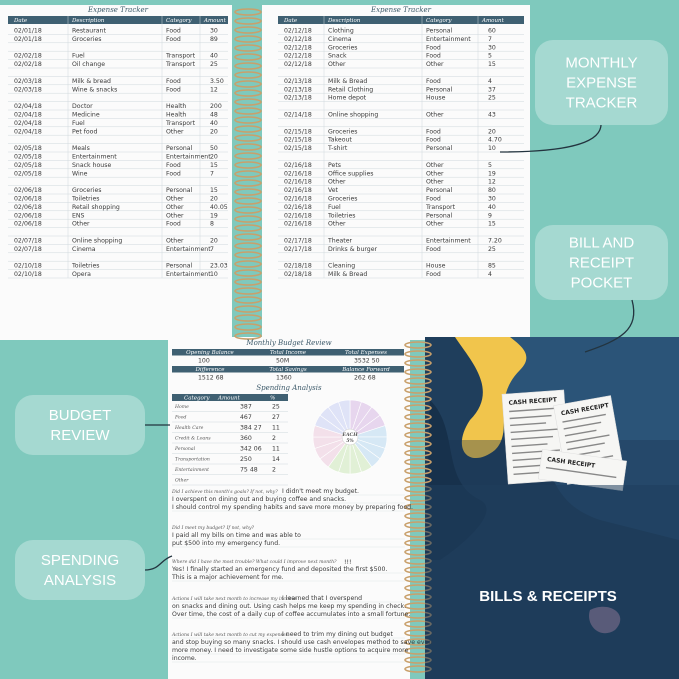  I want to click on cell: Retail shopping, so click(96, 207).